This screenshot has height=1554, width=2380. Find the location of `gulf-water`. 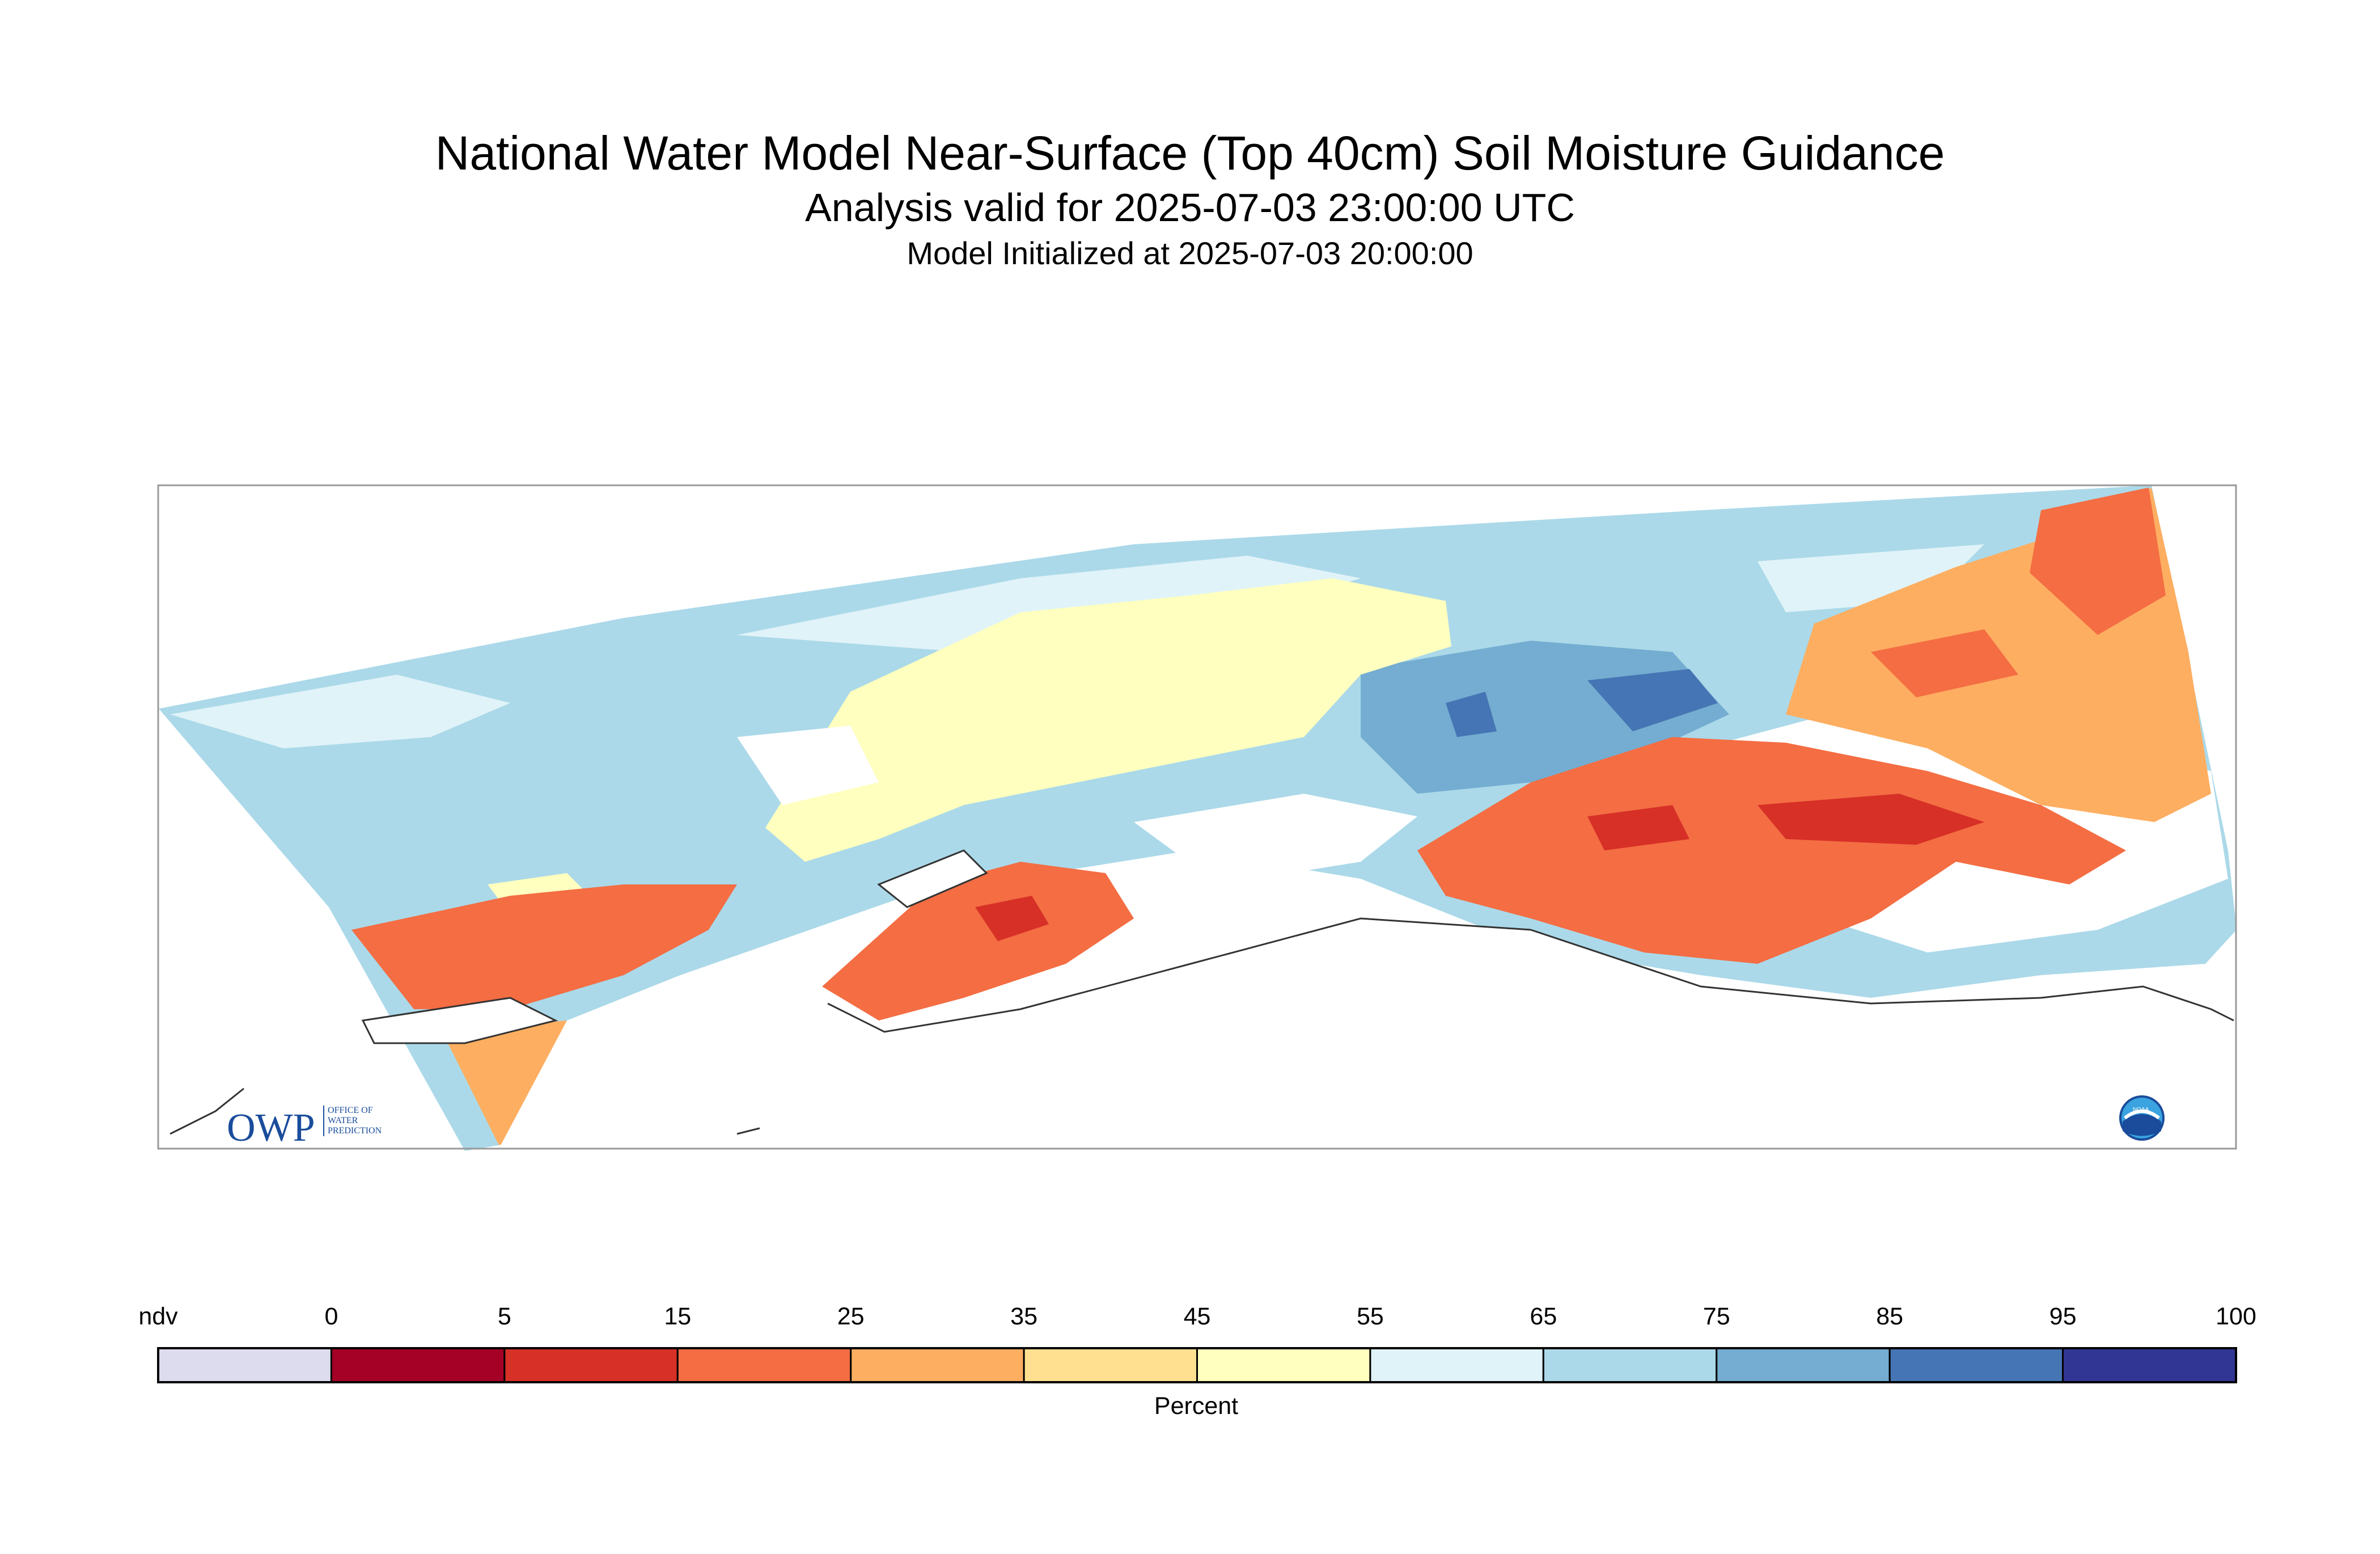

gulf-water is located at coordinates (1368, 1033).